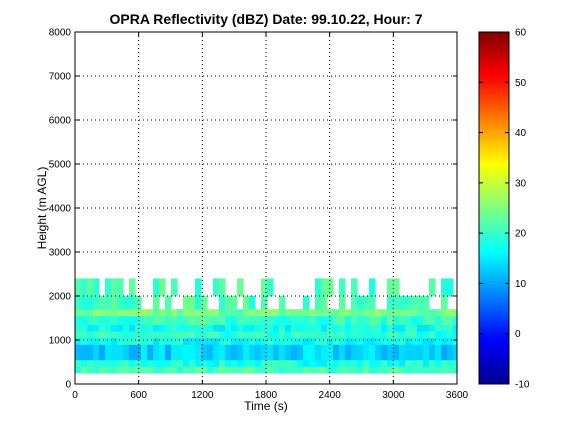 The width and height of the screenshot is (576, 432). I want to click on y-tick-label: 2000, so click(60, 297).